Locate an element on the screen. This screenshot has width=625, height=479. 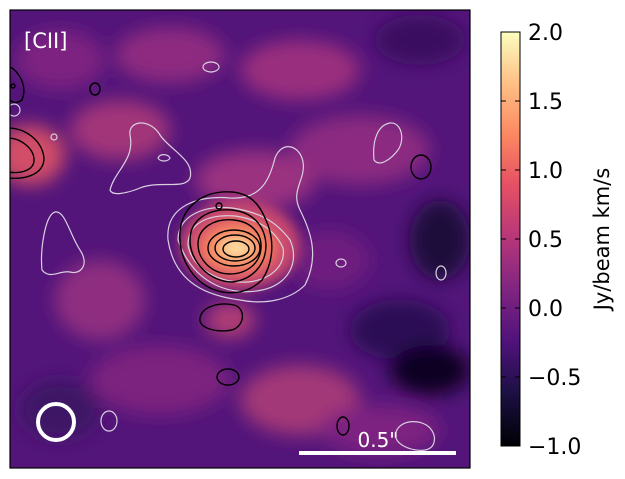
colorbar-tick-label: 2.0 is located at coordinates (545, 33).